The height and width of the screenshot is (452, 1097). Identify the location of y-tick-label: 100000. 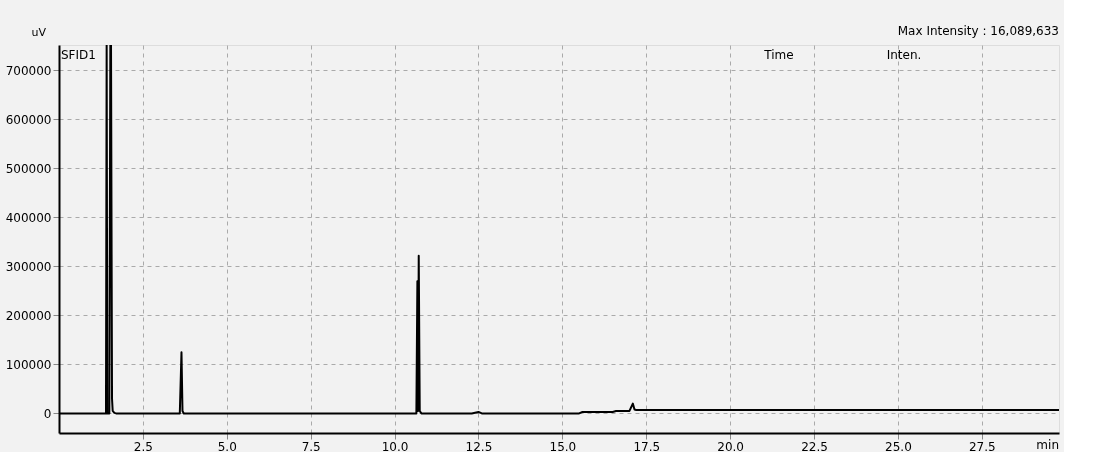
(28, 364).